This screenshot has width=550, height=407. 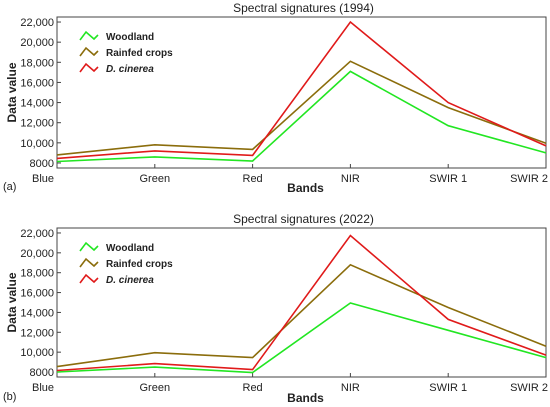 I want to click on panel-label: (a), so click(x=9, y=187).